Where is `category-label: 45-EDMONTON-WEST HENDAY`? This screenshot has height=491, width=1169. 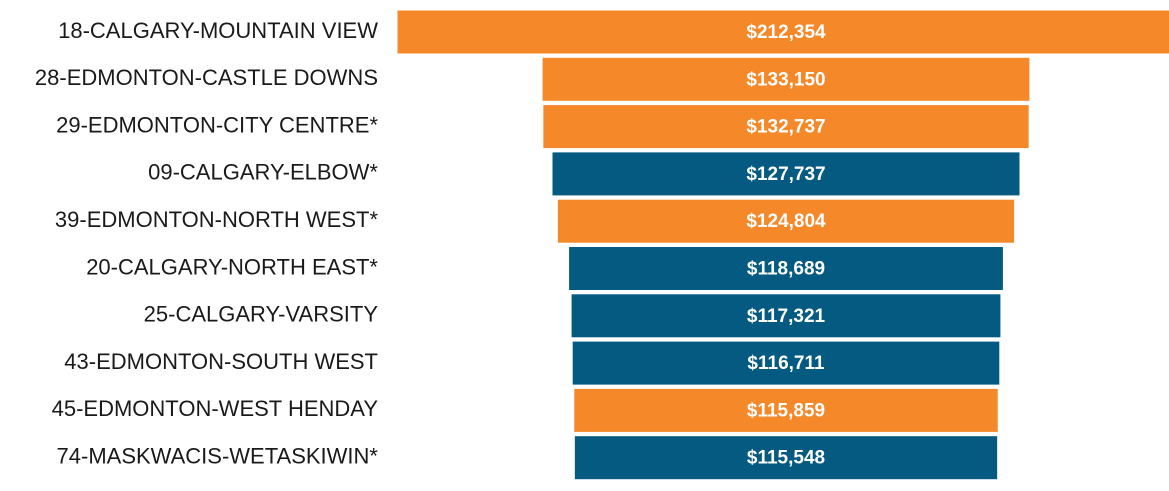
category-label: 45-EDMONTON-WEST HENDAY is located at coordinates (215, 408).